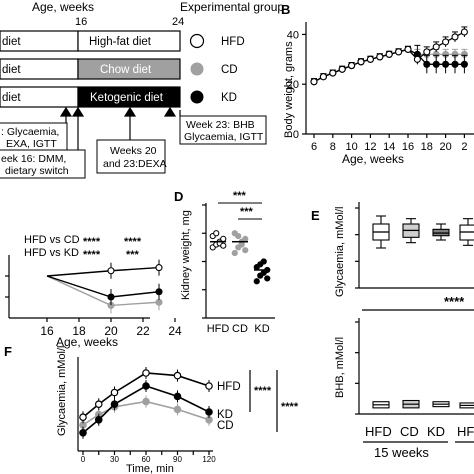 The height and width of the screenshot is (474, 474). What do you see at coordinates (218, 329) in the screenshot?
I see `panel-d-cat-hfd: HFD` at bounding box center [218, 329].